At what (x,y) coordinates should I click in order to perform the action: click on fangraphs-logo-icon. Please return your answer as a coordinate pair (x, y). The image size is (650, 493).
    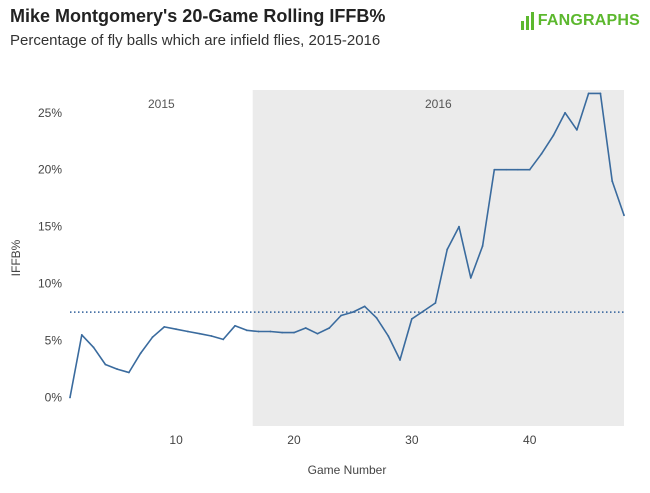
    Looking at the image, I should click on (527, 21).